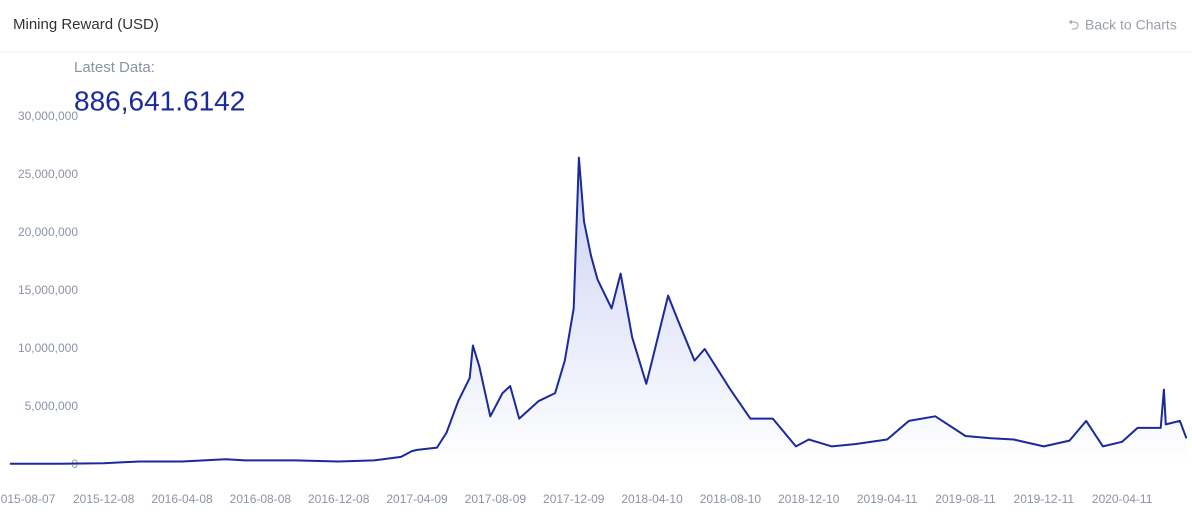 This screenshot has width=1192, height=517. I want to click on x-tick-label: 2019-04-11, so click(887, 499).